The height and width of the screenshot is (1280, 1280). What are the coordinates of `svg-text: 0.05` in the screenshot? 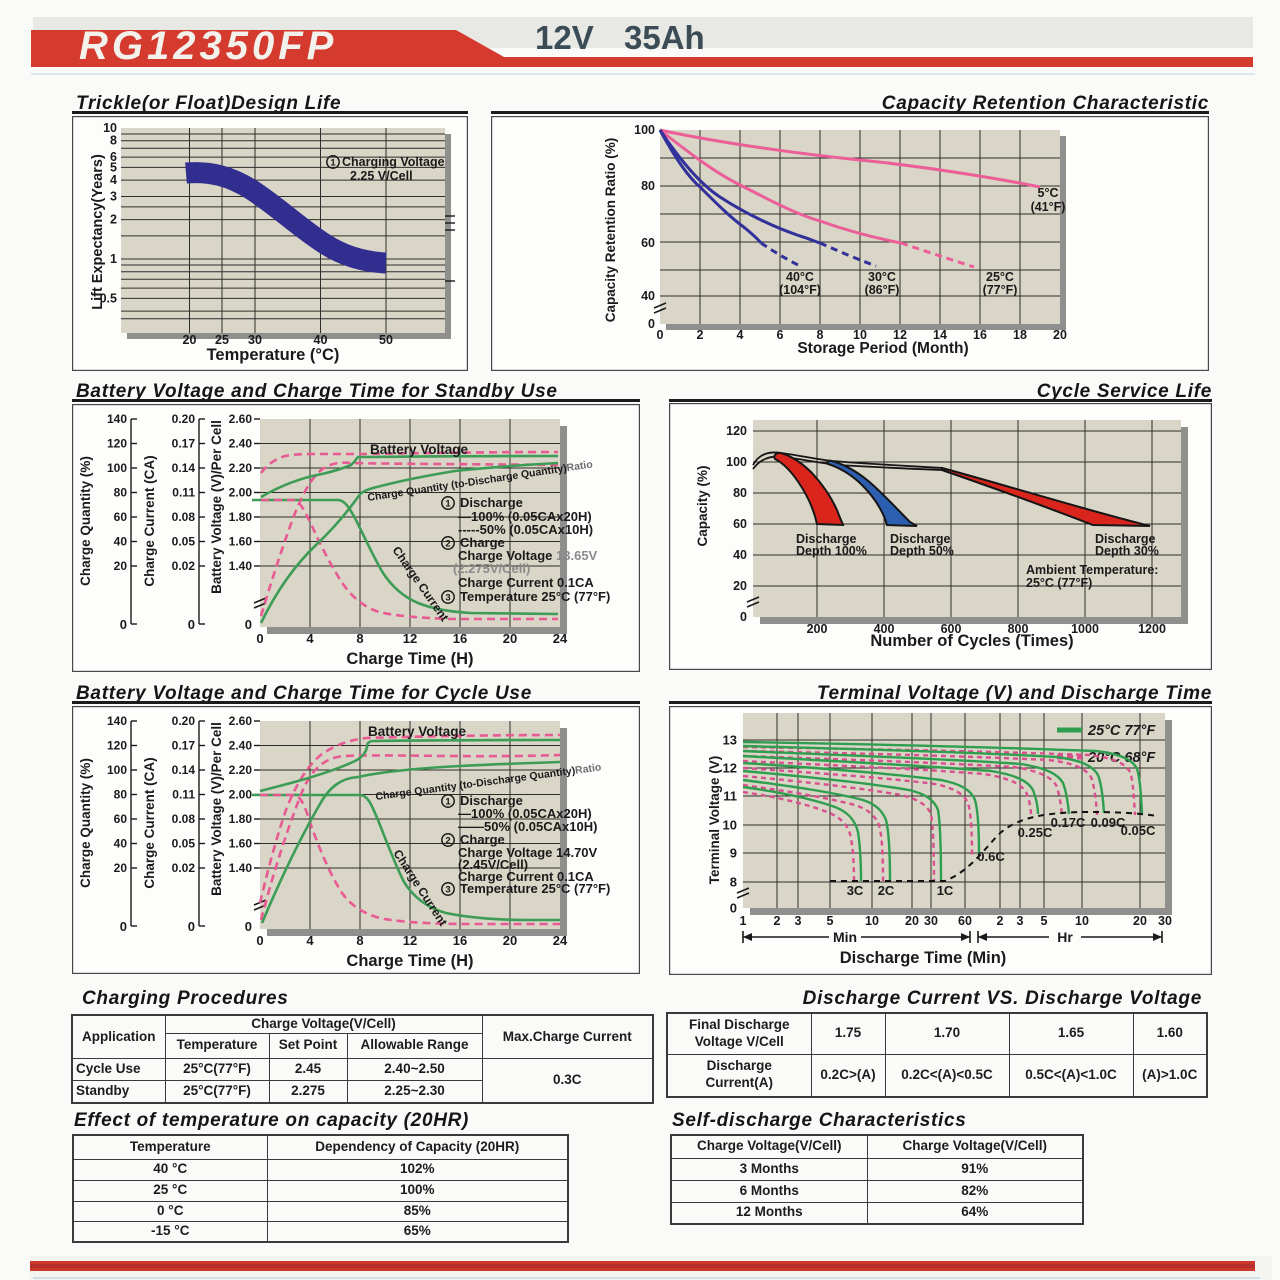 It's located at (184, 844).